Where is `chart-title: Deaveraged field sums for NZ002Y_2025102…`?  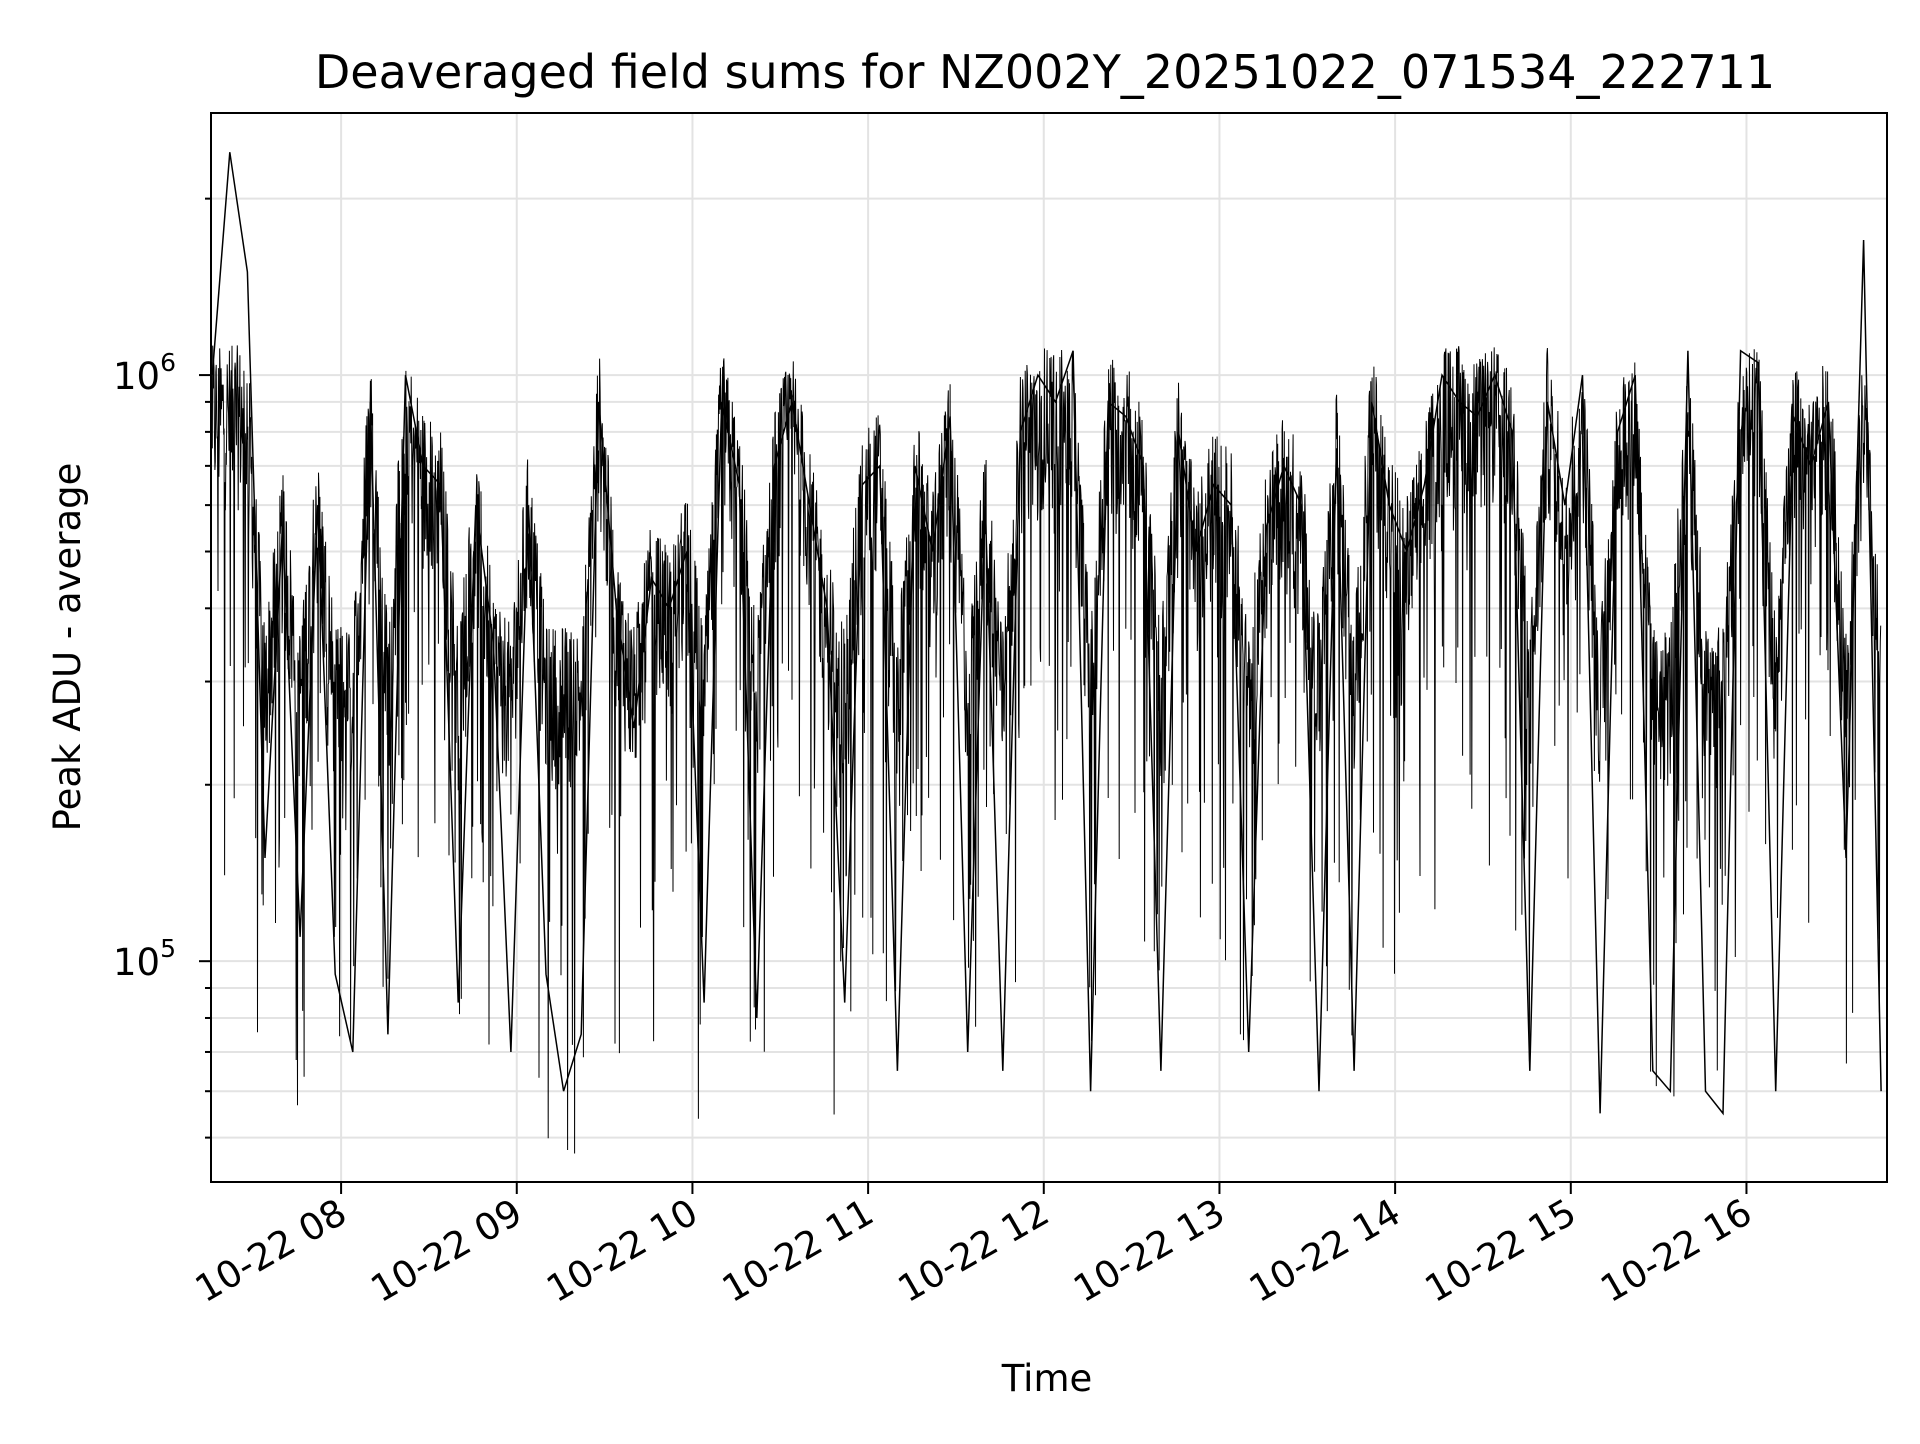
chart-title: Deaveraged field sums for NZ002Y_2025102… is located at coordinates (1045, 72).